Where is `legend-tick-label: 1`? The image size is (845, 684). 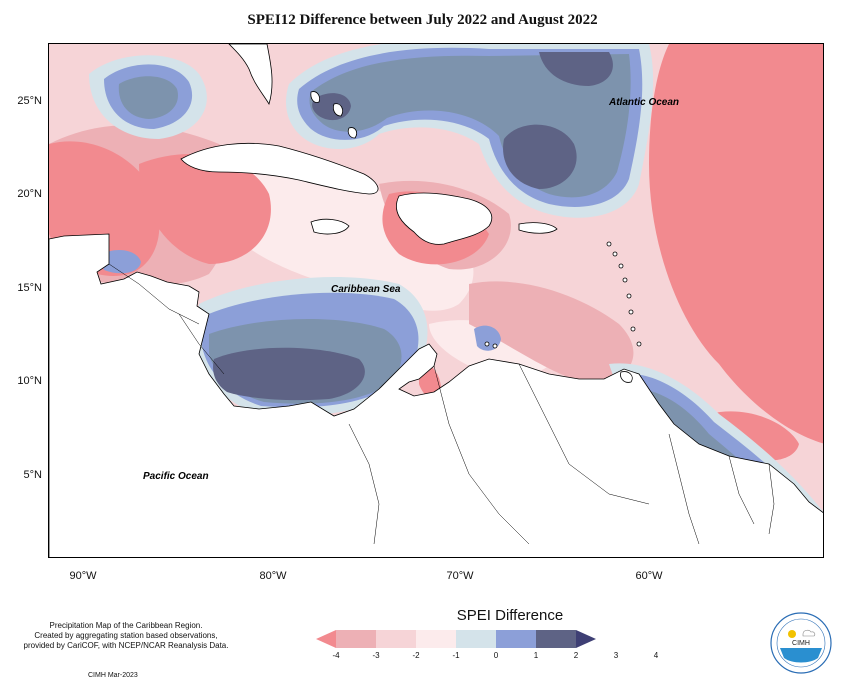
legend-tick-label: 1 is located at coordinates (536, 655).